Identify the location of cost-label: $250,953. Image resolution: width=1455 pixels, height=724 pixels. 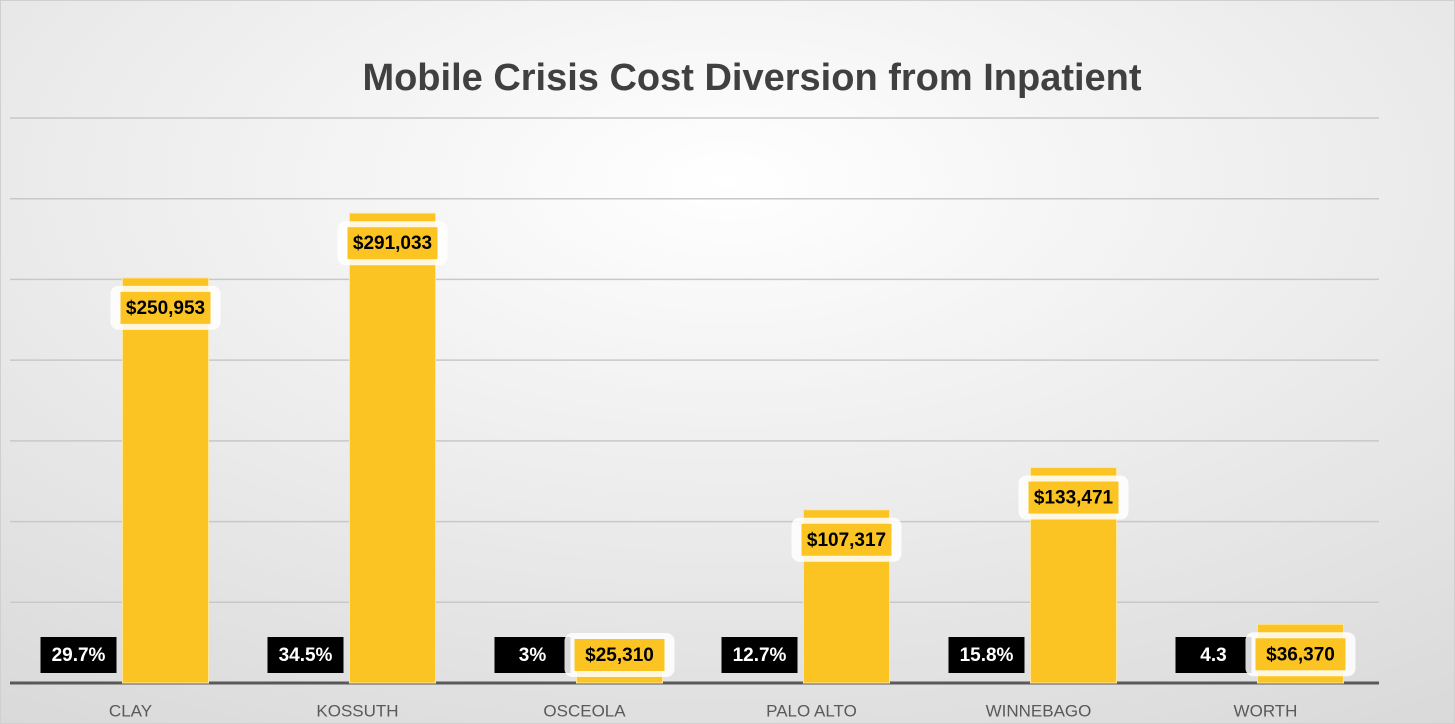
(165, 308).